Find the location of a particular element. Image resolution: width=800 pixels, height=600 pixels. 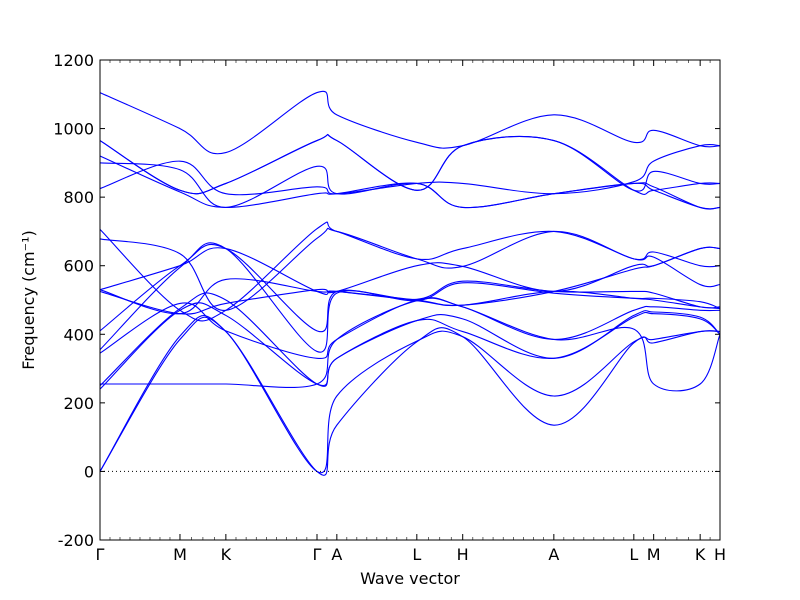

y-tick-label: -200 is located at coordinates (76, 540).